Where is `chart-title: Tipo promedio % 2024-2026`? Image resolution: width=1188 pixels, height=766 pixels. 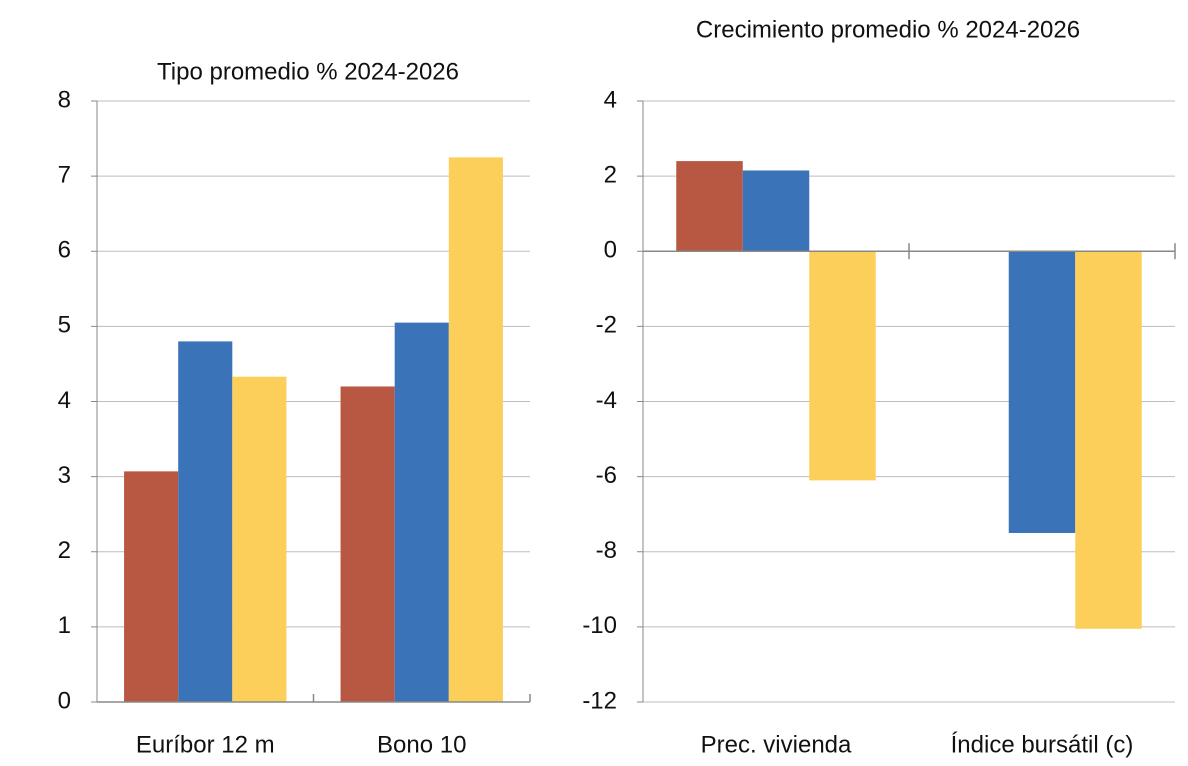 chart-title: Tipo promedio % 2024-2026 is located at coordinates (308, 71).